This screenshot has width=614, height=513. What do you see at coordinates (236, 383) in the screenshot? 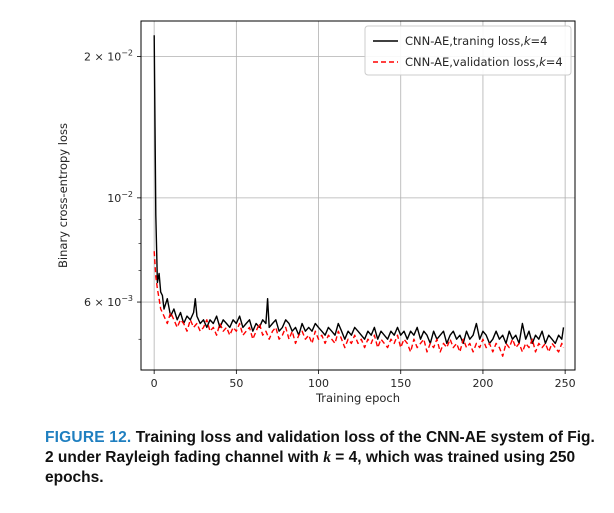
I see `x-tick-label: 50` at bounding box center [236, 383].